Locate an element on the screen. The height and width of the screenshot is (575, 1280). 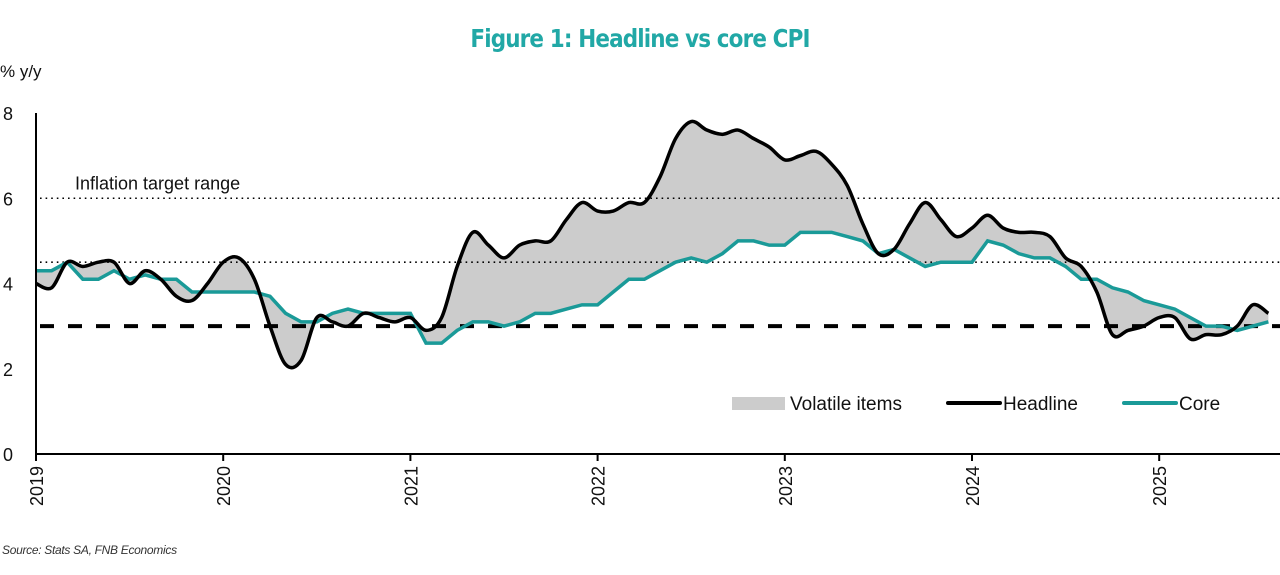
x-tick-label: 2025 is located at coordinates (1160, 486).